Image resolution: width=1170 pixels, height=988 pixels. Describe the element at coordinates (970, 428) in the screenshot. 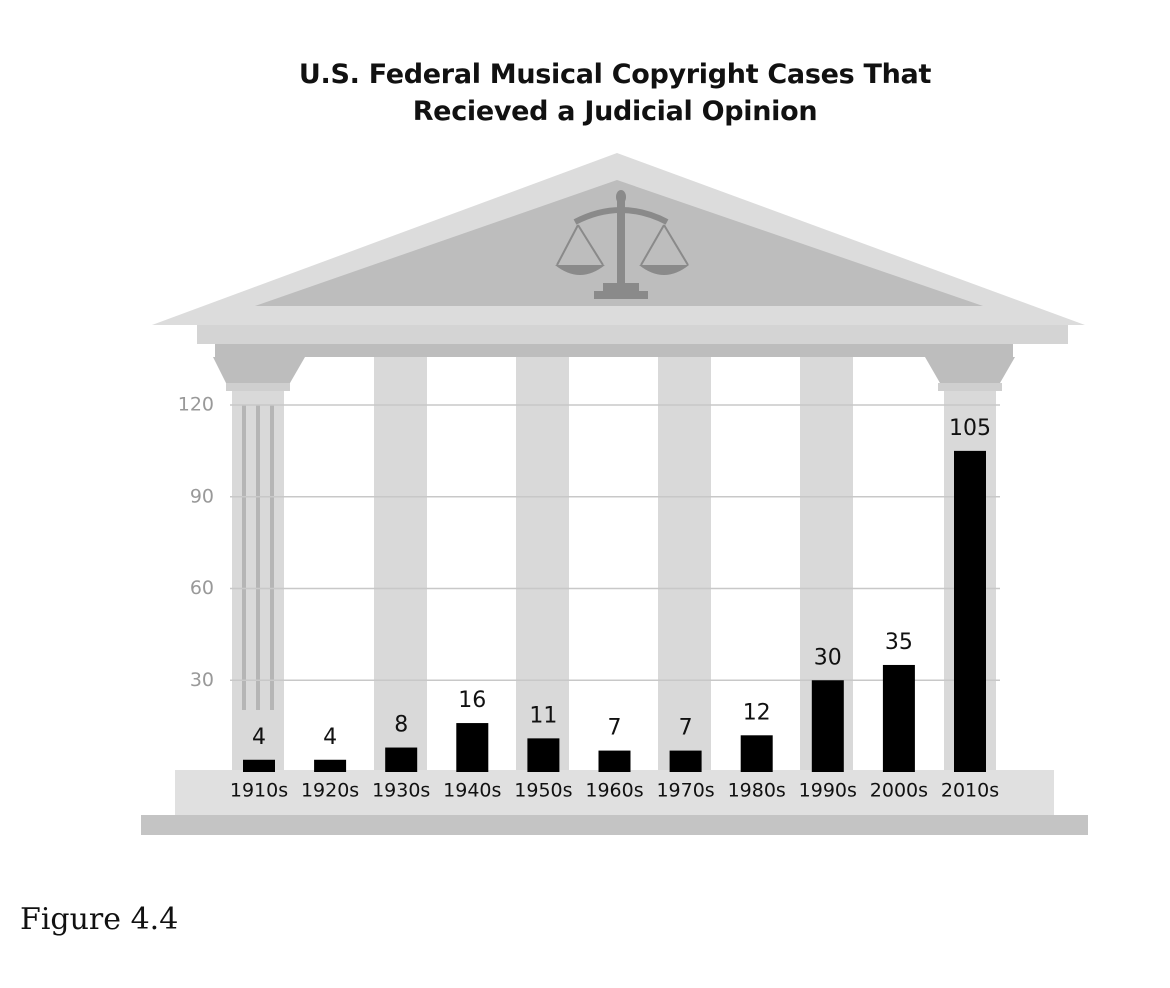

I see `value-label: 105` at that location.